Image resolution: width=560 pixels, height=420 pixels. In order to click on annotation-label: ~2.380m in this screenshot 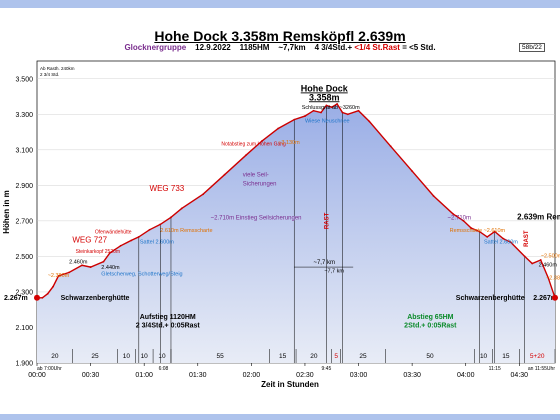, I will do `click(59, 276)`.